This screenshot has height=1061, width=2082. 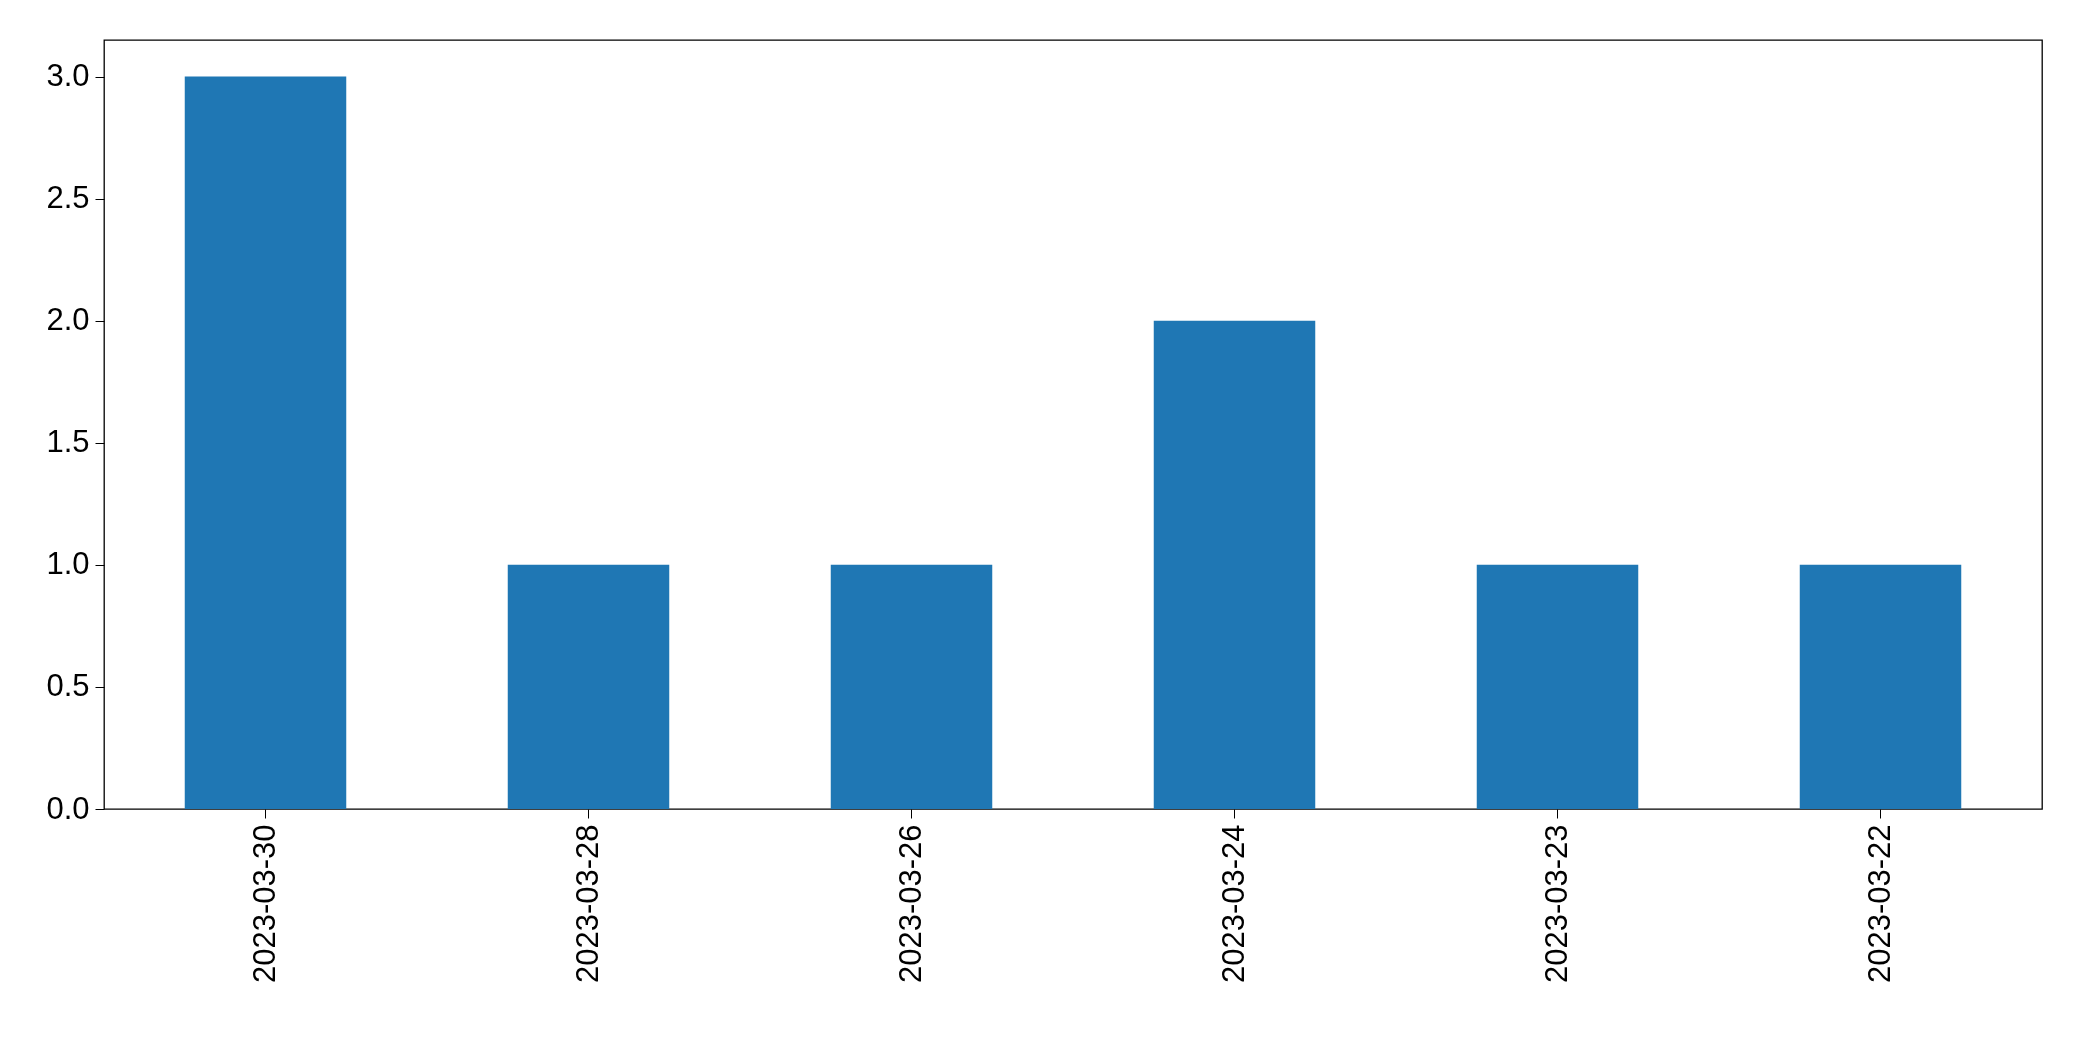 What do you see at coordinates (1556, 904) in the screenshot?
I see `x-tick-label: 2023-03-23` at bounding box center [1556, 904].